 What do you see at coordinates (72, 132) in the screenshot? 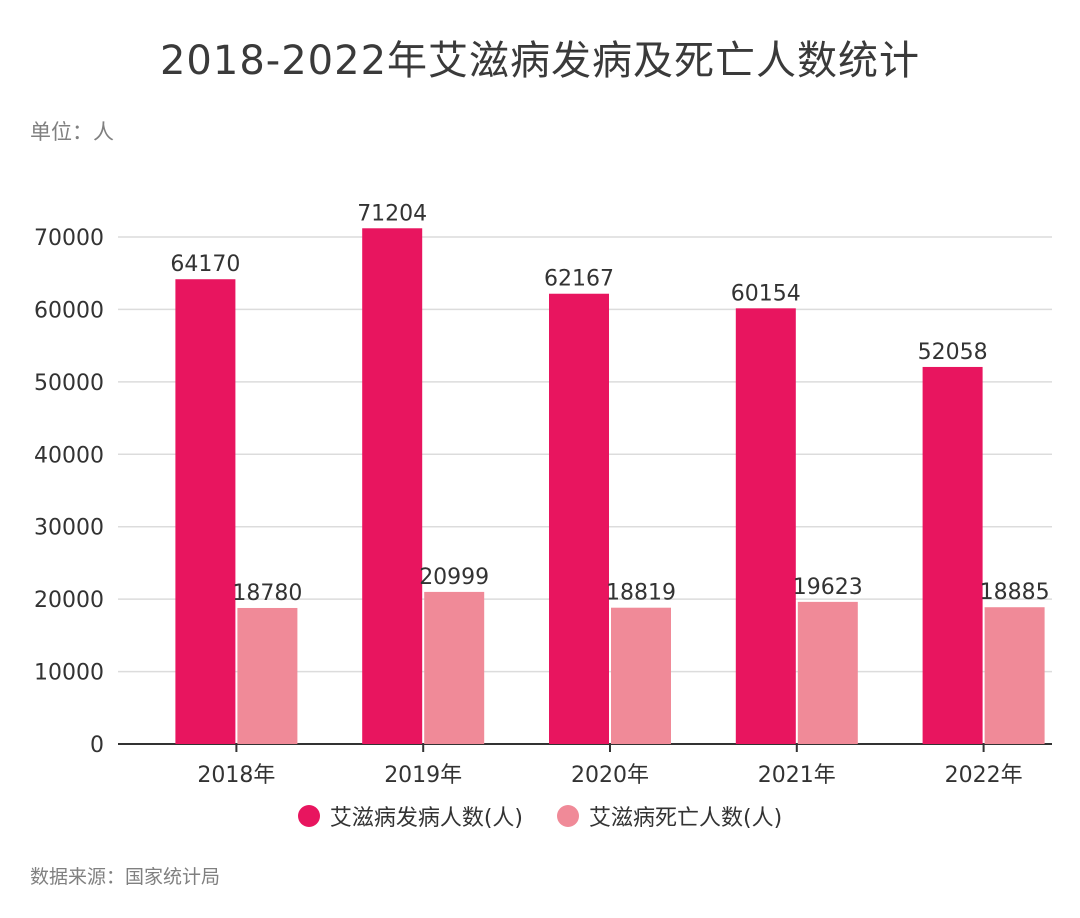
I see `unit-label: 单位：人` at bounding box center [72, 132].